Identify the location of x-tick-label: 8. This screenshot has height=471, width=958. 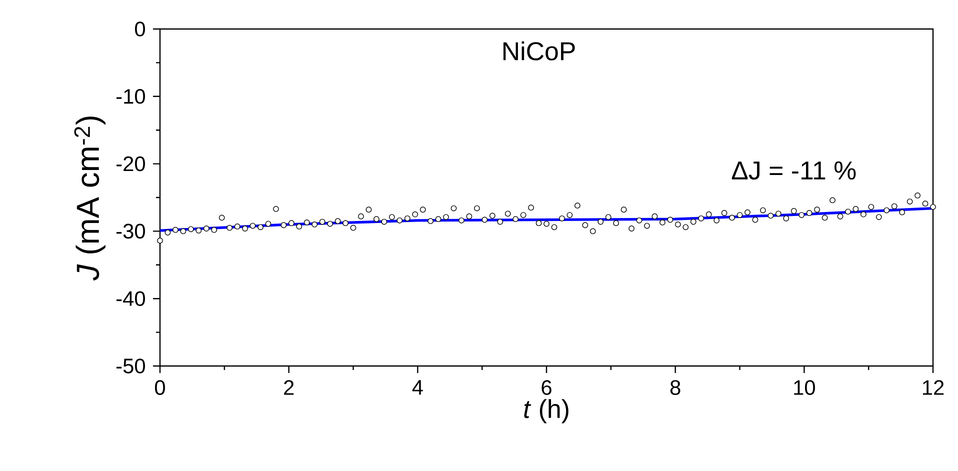
(675, 387).